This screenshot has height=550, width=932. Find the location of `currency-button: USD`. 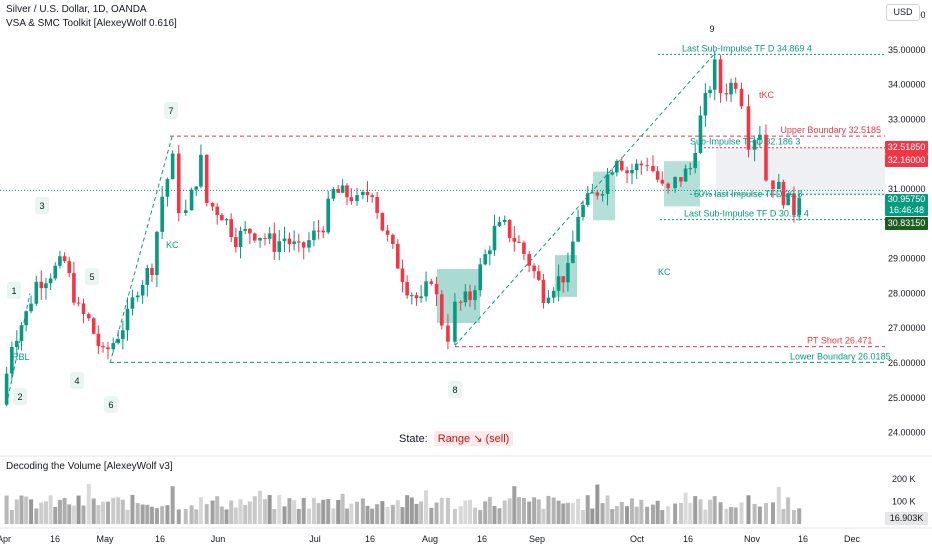

currency-button: USD is located at coordinates (903, 12).